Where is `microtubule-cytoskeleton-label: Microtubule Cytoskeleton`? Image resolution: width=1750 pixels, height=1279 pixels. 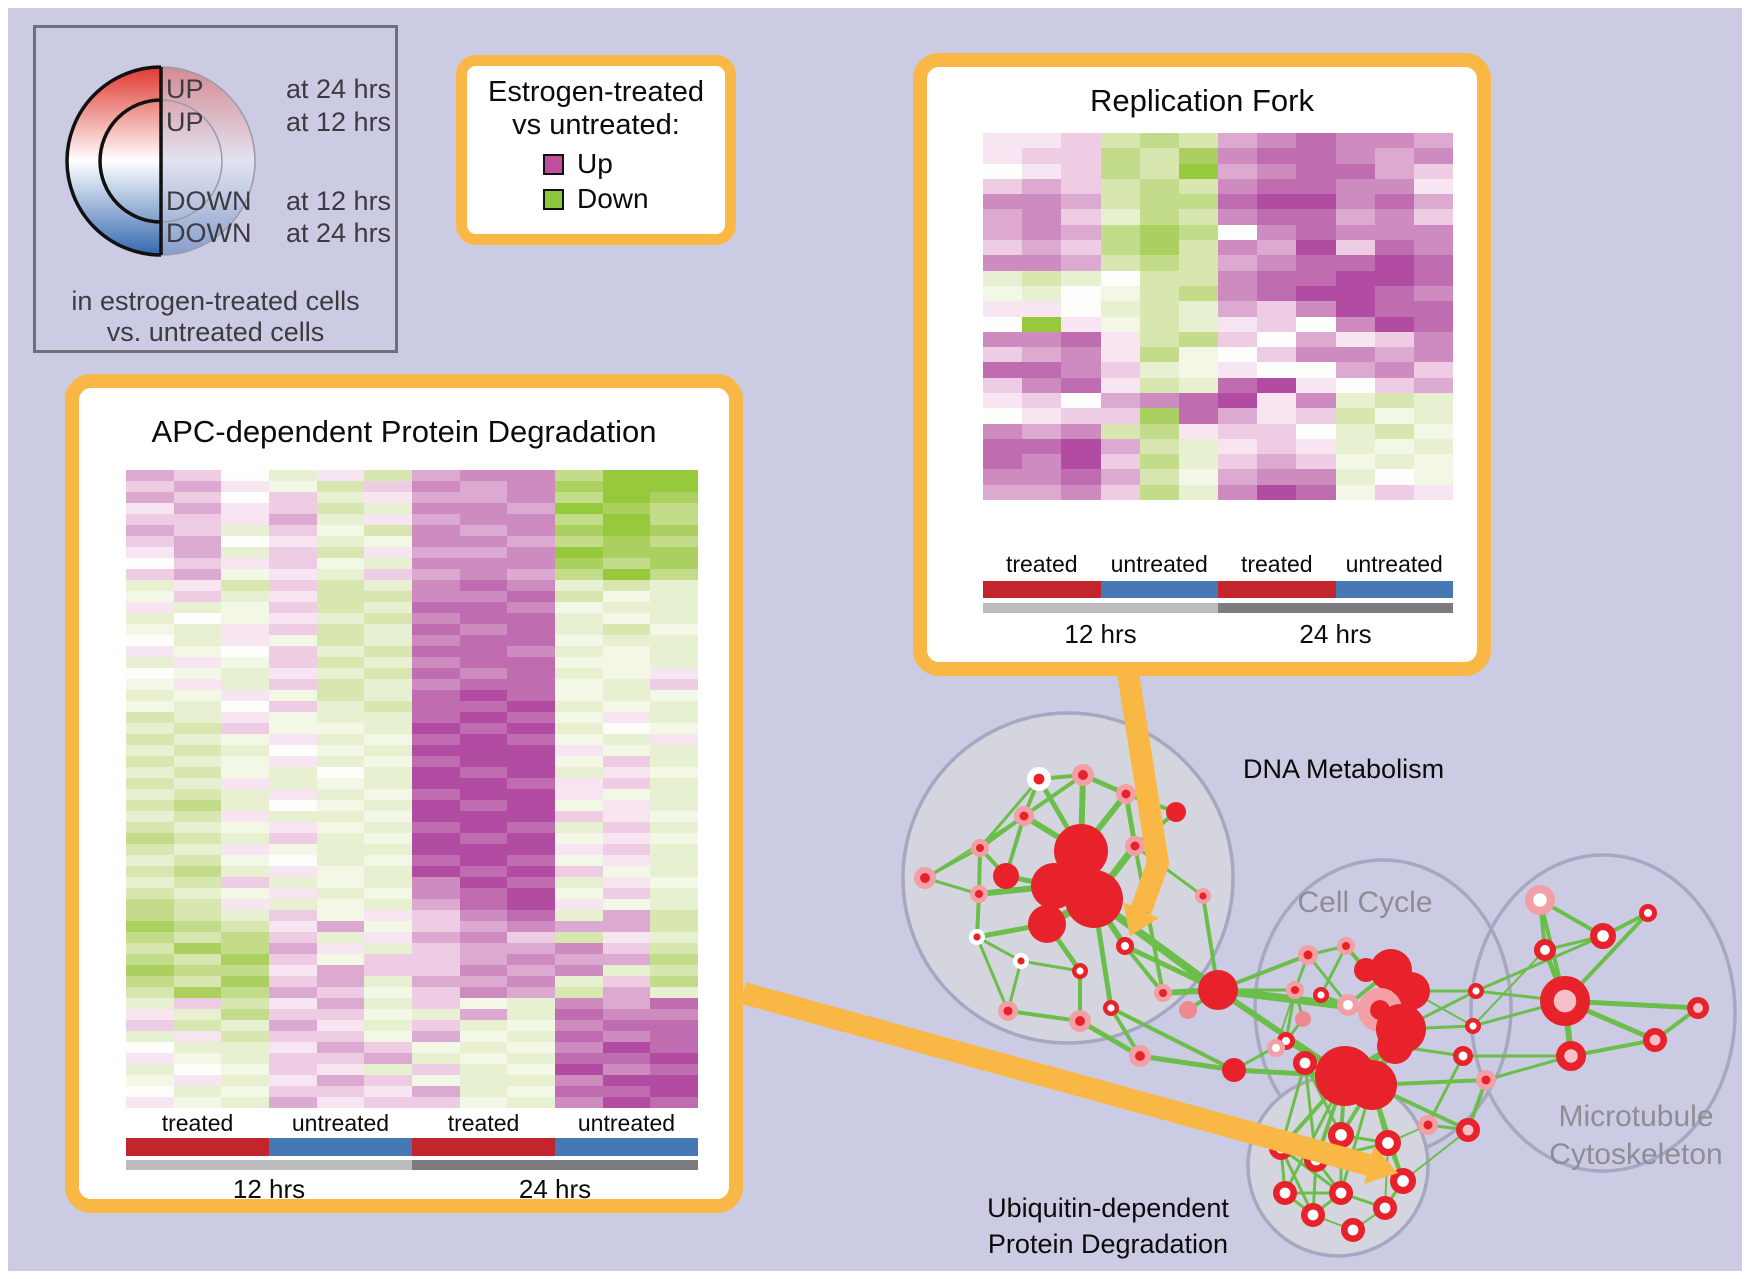 microtubule-cytoskeleton-label: Microtubule Cytoskeleton is located at coordinates (1618, 1136).